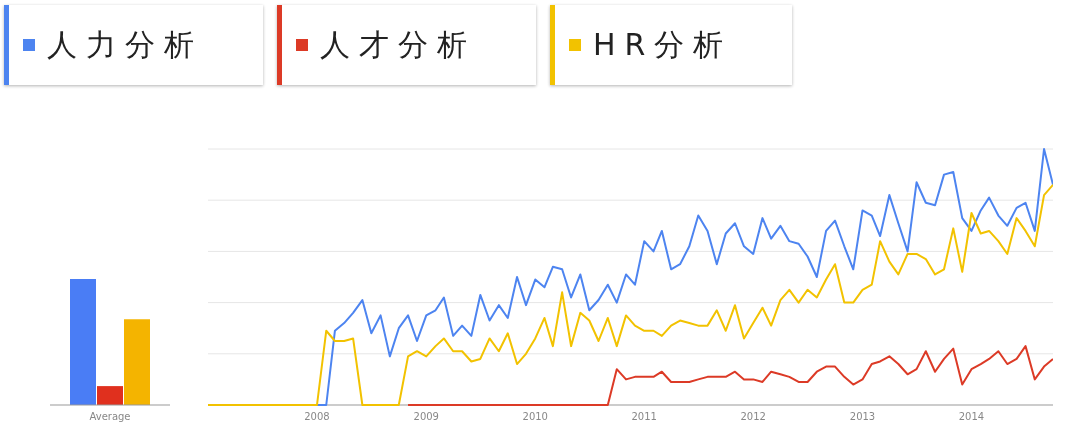 The width and height of the screenshot is (1080, 439). Describe the element at coordinates (398, 44) in the screenshot. I see `legend-label: 人才分析` at that location.